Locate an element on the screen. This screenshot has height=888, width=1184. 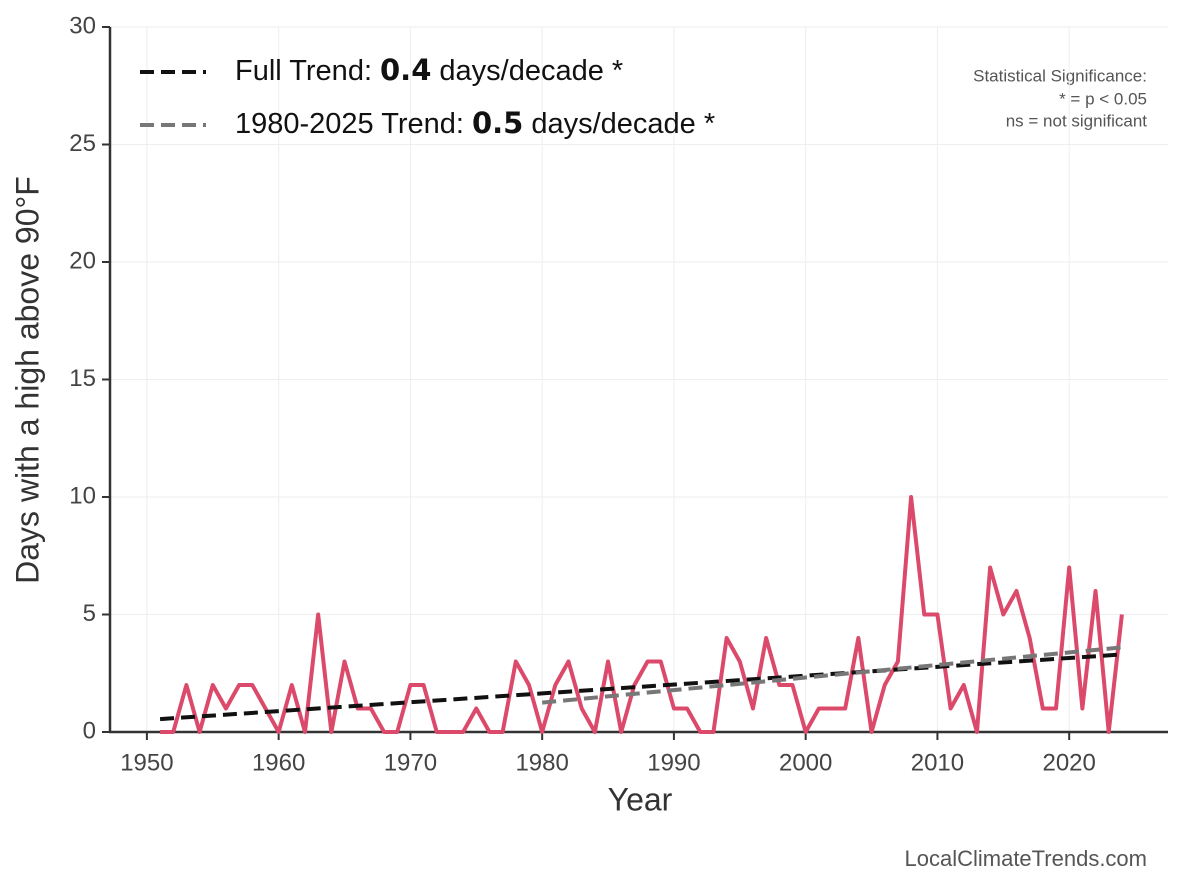
annotation: * = p < 0.05 is located at coordinates (1103, 98).